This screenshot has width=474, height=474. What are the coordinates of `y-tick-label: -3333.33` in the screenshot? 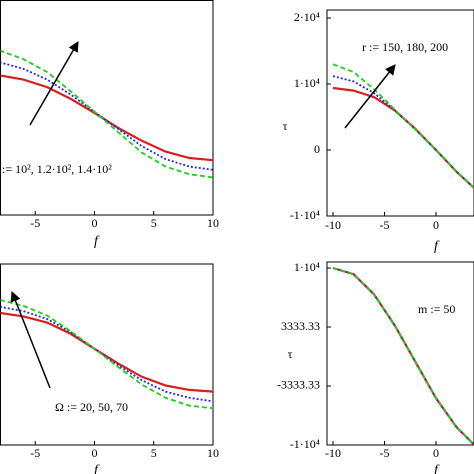 It's located at (298, 385).